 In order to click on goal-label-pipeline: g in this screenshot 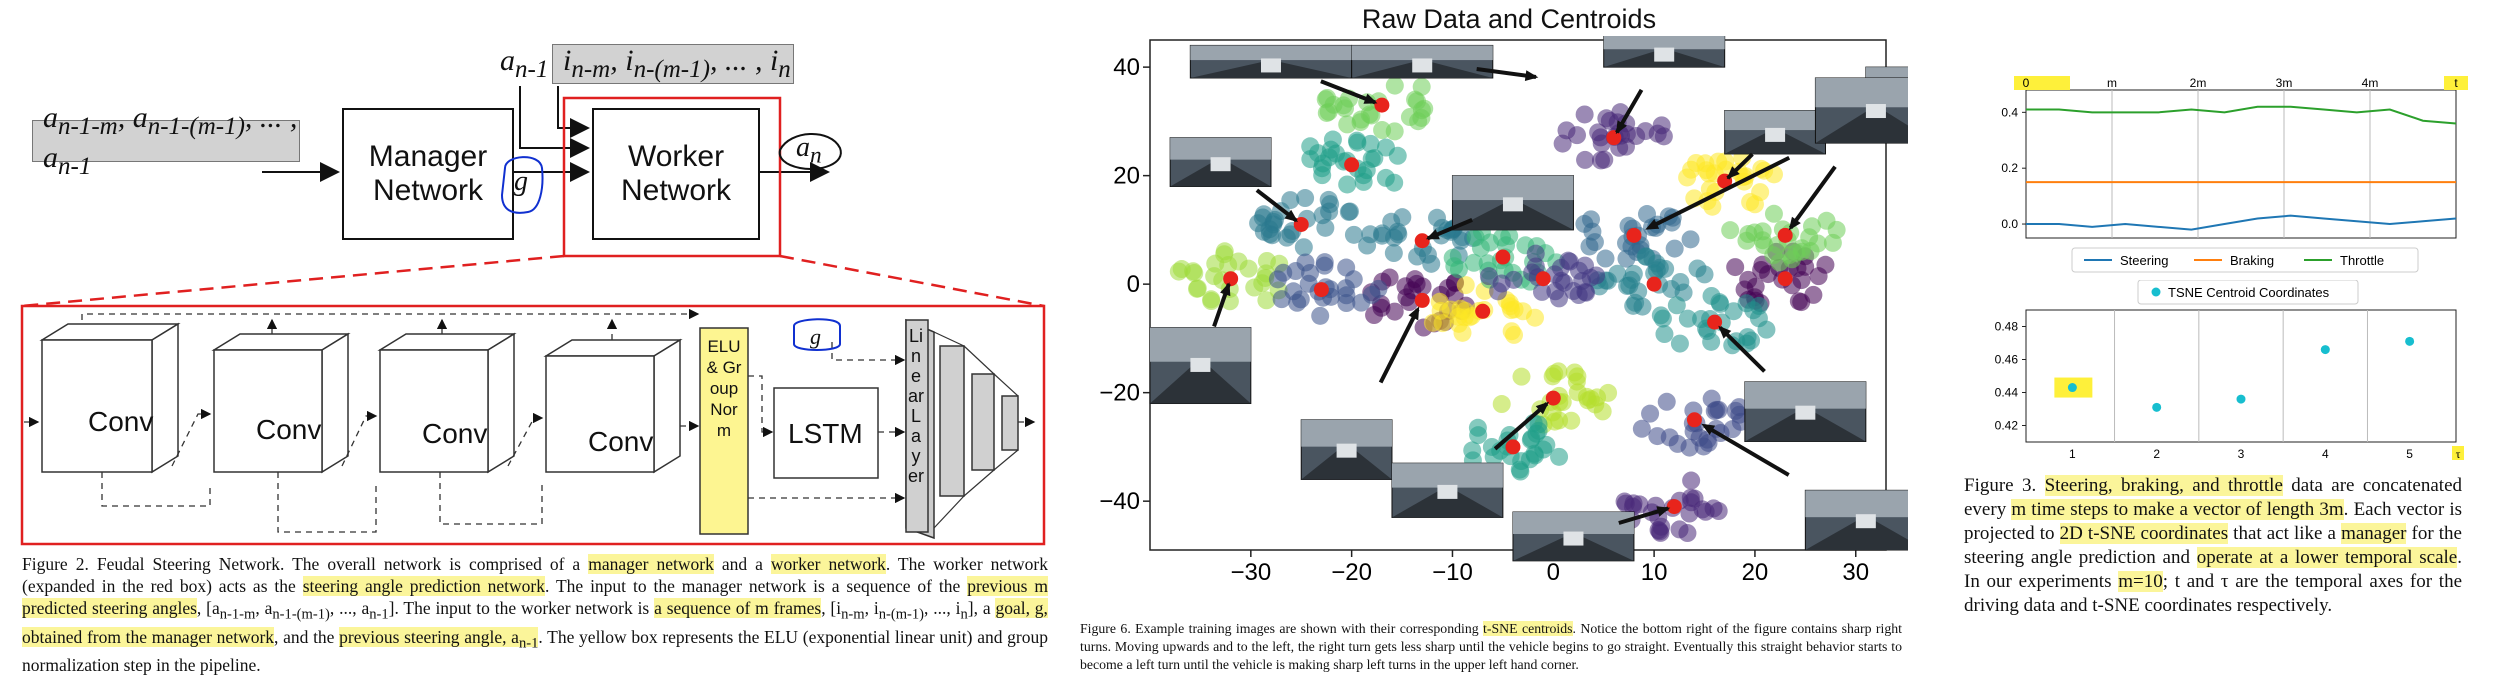, I will do `click(815, 336)`.